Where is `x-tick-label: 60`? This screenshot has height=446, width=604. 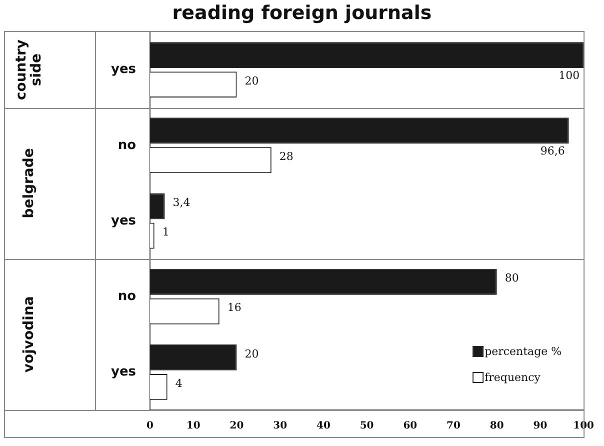
x-tick-label: 60 is located at coordinates (410, 426).